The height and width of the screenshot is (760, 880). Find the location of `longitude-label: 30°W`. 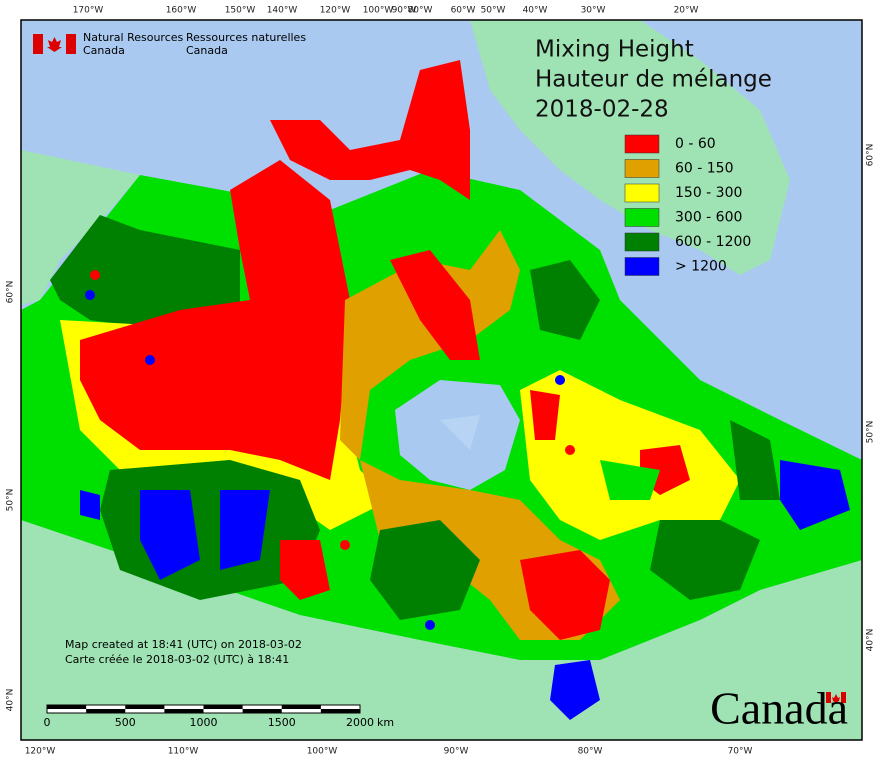

longitude-label: 30°W is located at coordinates (593, 11).